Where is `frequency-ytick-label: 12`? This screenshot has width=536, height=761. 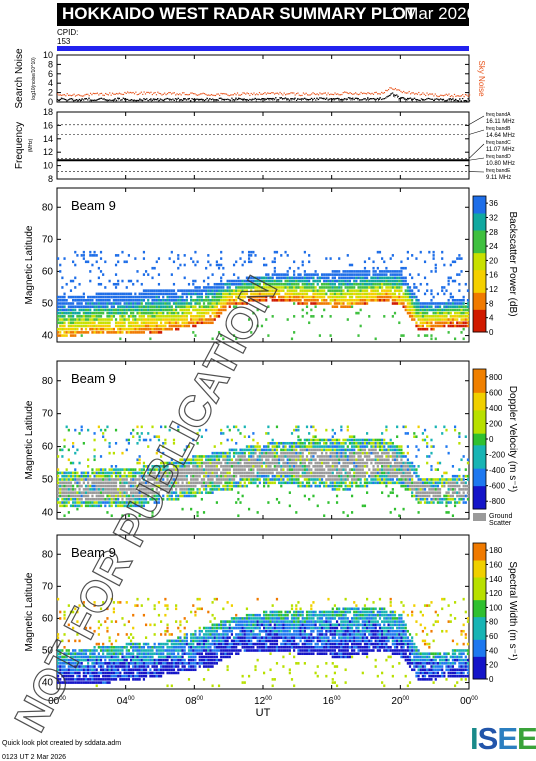 frequency-ytick-label: 12 is located at coordinates (48, 152).